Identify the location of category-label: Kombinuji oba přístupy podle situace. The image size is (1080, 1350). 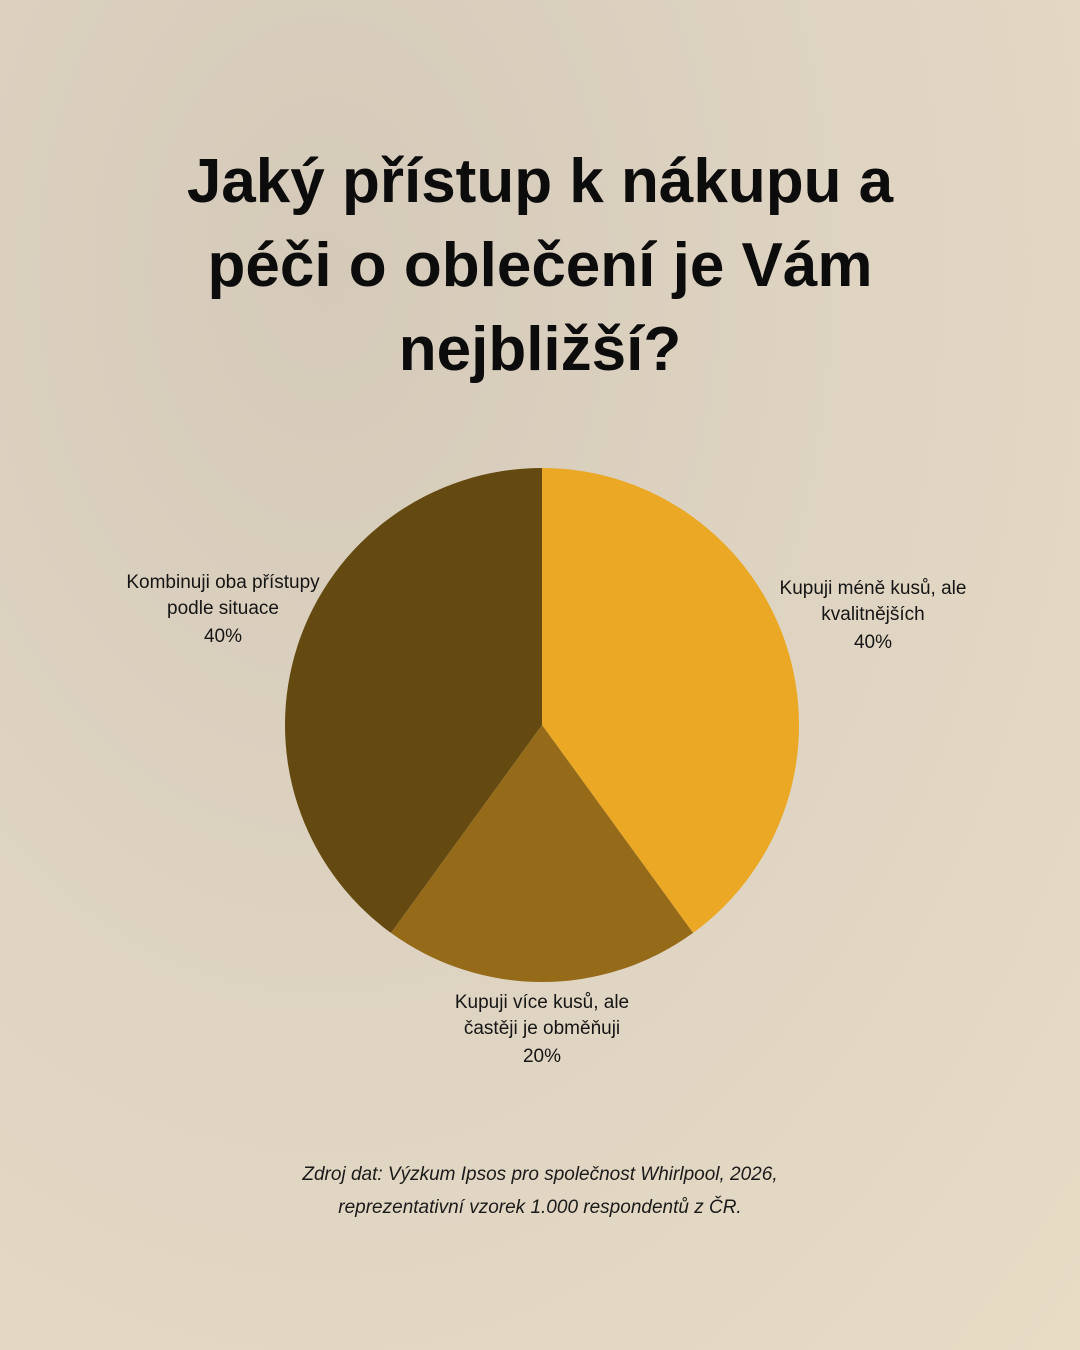
(223, 595).